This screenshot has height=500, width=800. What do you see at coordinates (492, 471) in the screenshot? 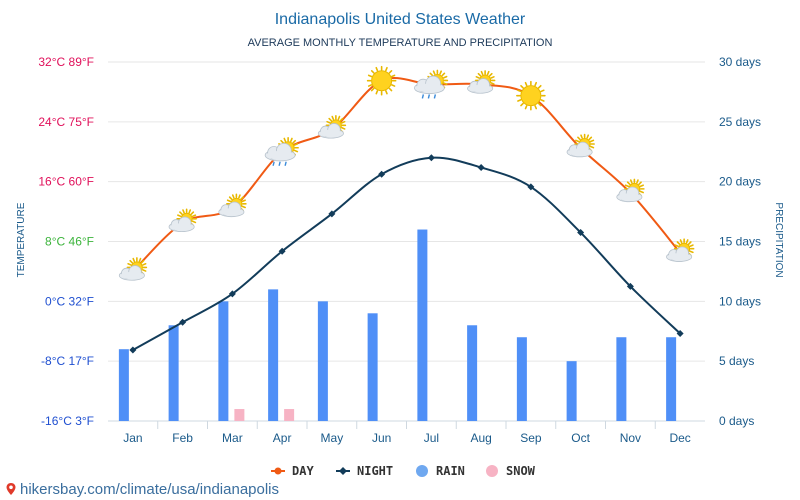
I see `legend-snow-dot` at bounding box center [492, 471].